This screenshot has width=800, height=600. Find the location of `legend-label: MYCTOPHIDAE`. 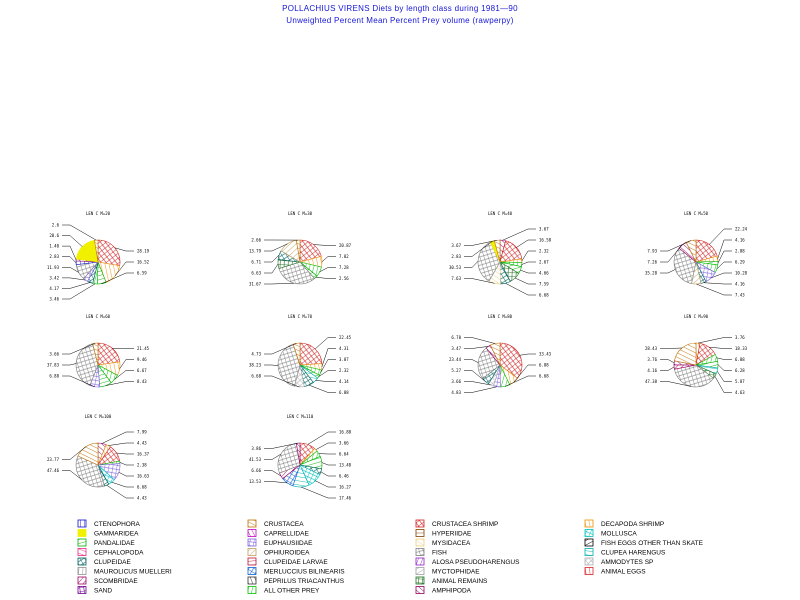

legend-label: MYCTOPHIDAE is located at coordinates (456, 572).